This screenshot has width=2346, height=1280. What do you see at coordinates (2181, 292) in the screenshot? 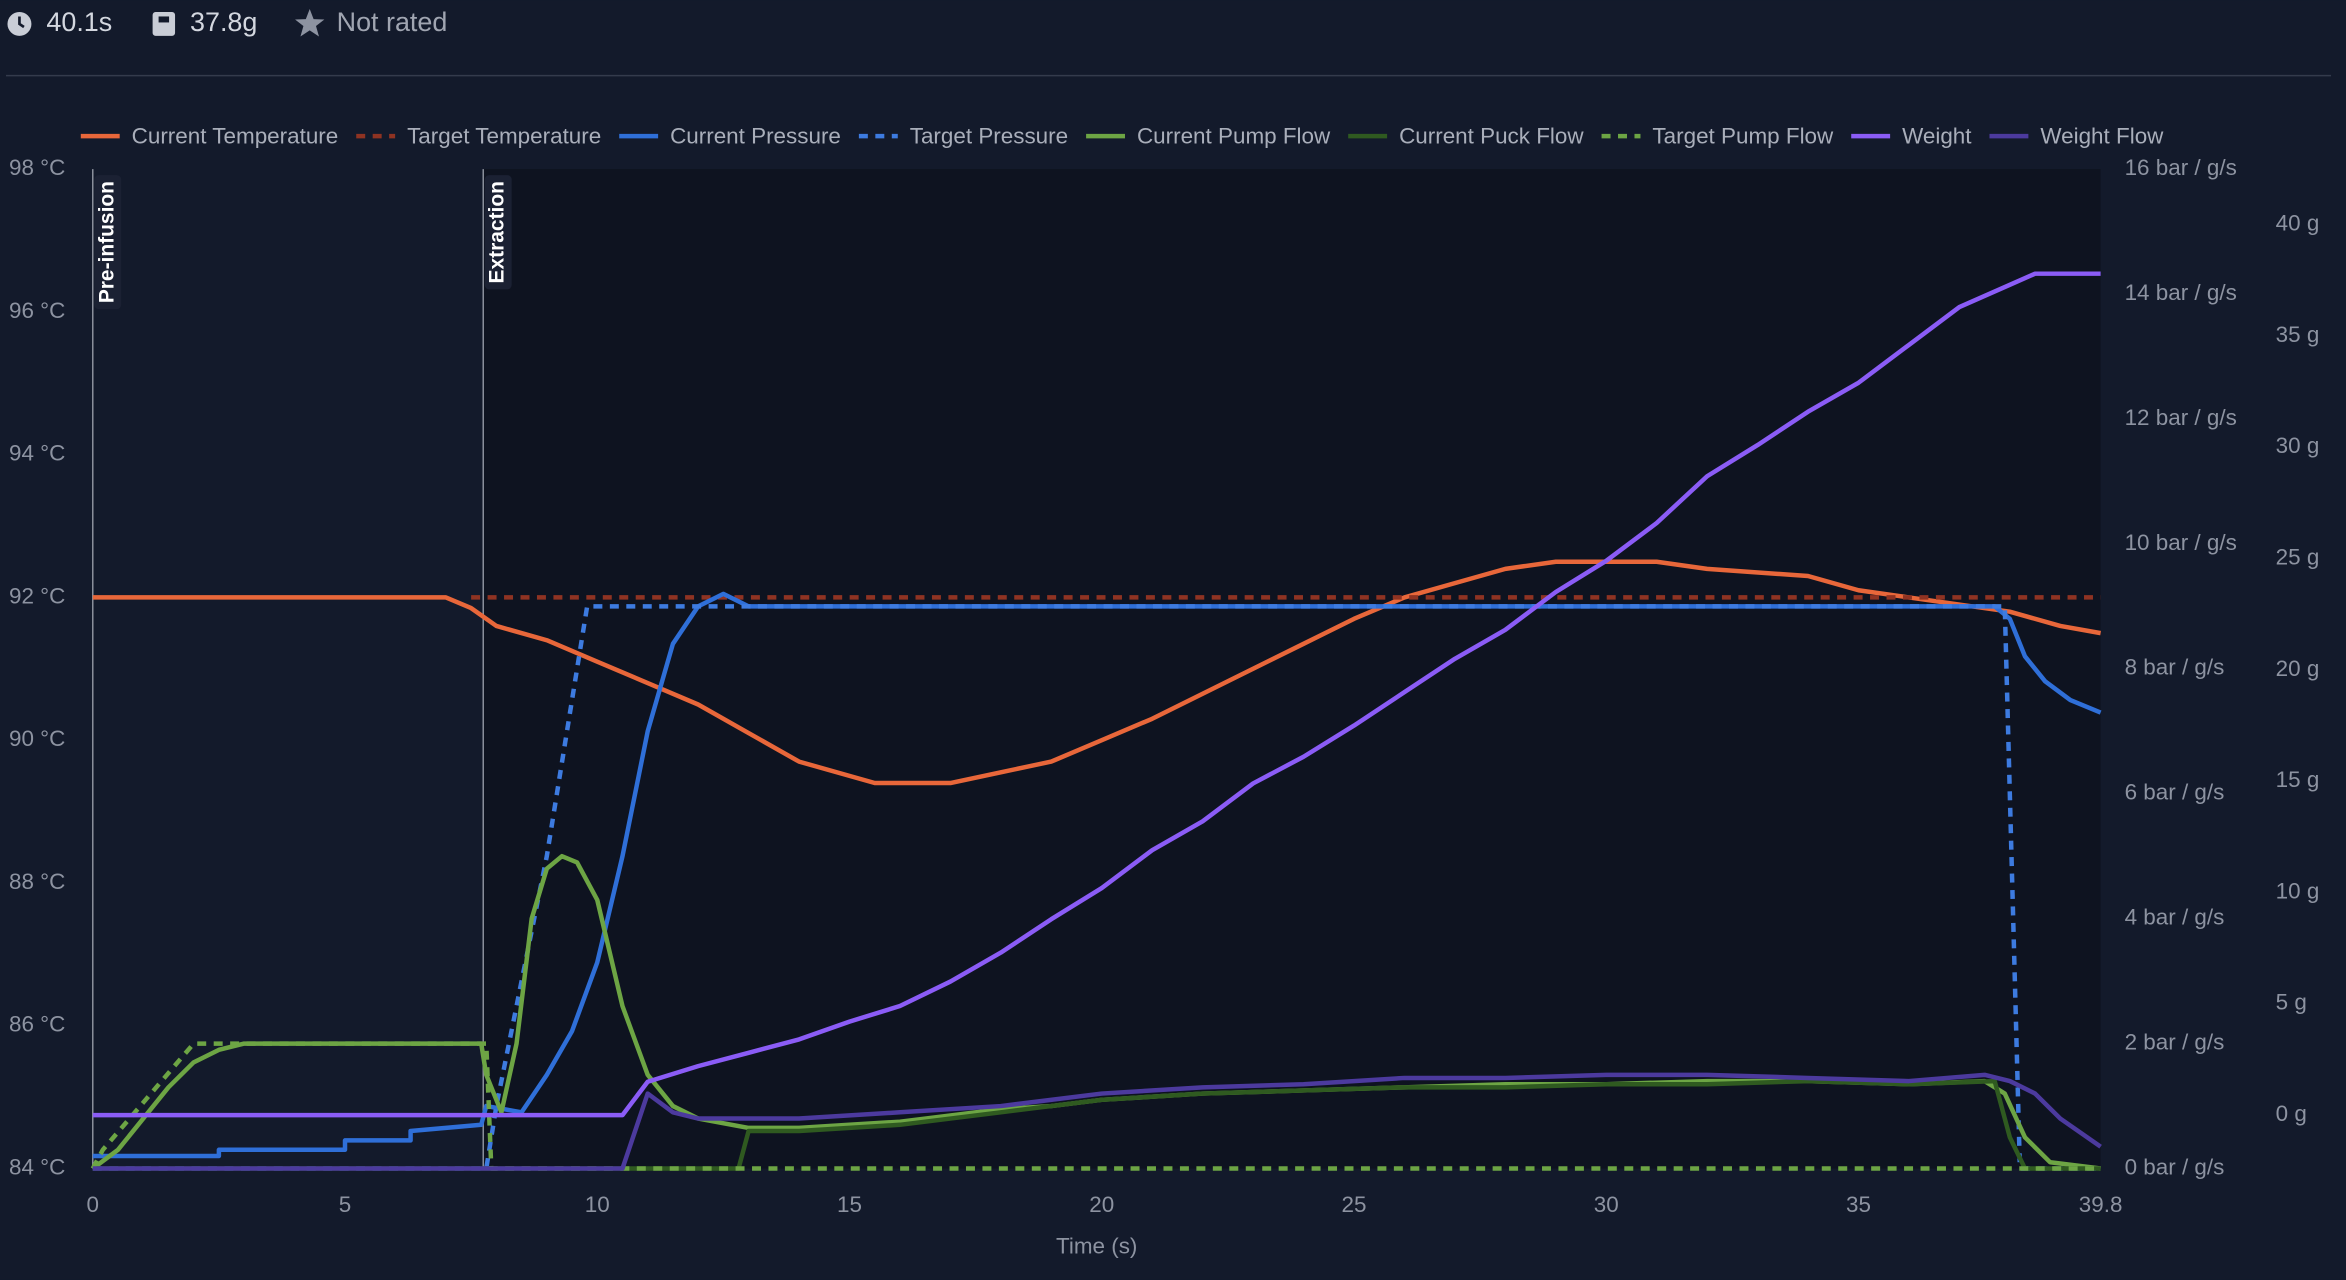
I see `y2-tick-label: 14 bar / g/s` at bounding box center [2181, 292].